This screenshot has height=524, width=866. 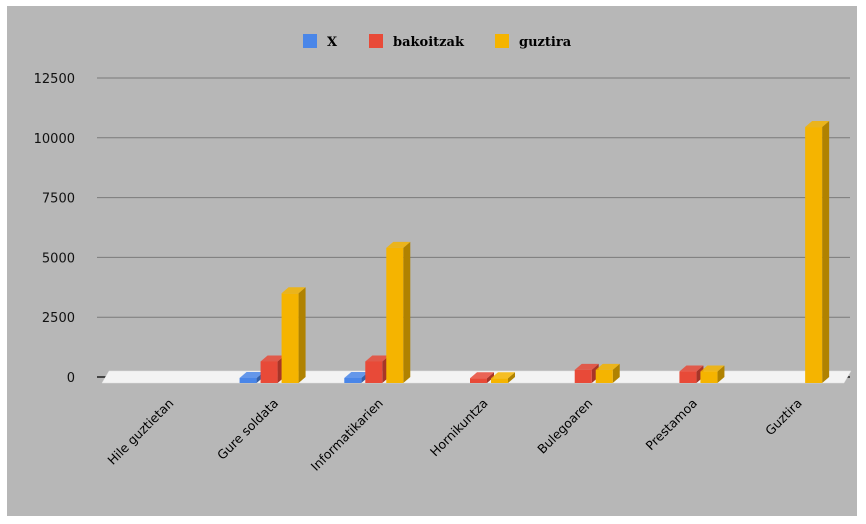 What do you see at coordinates (58, 318) in the screenshot?
I see `y-tick-label: 2500` at bounding box center [58, 318].